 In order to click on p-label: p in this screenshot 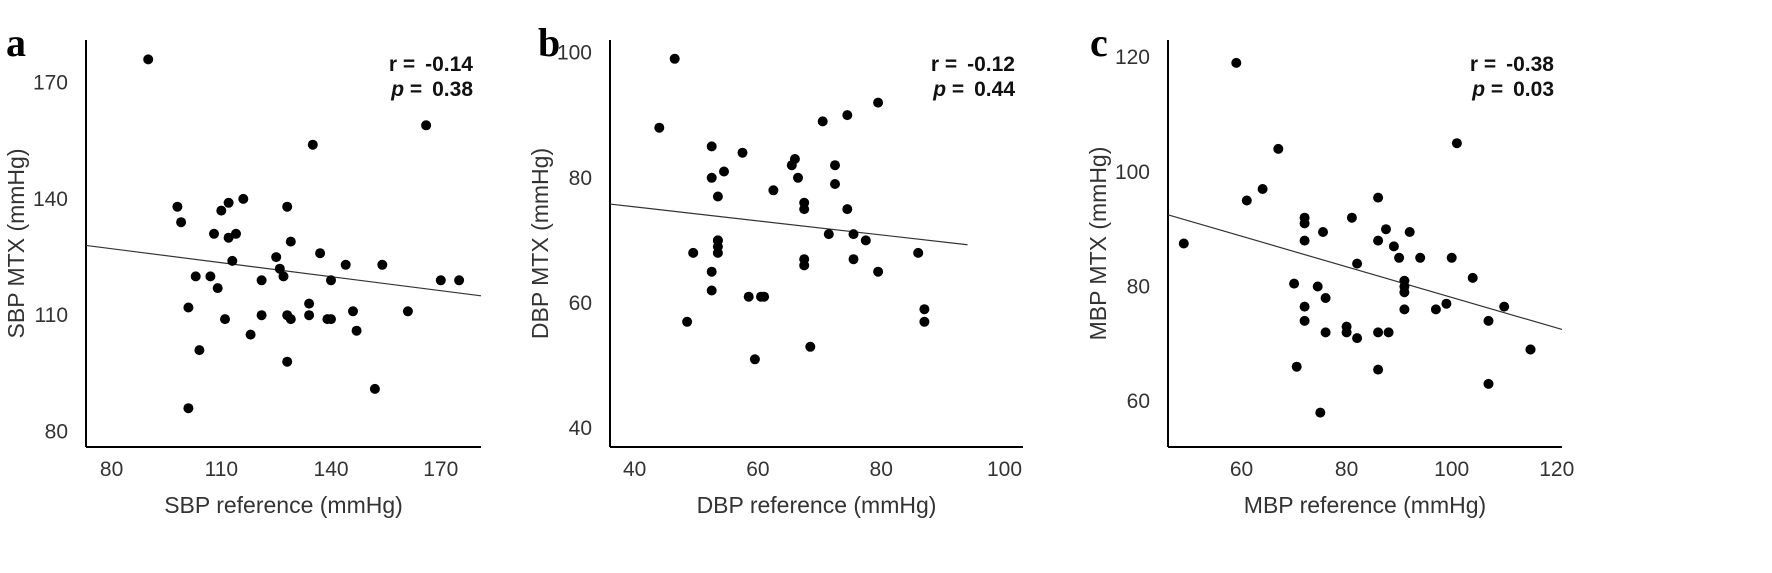, I will do `click(939, 89)`.